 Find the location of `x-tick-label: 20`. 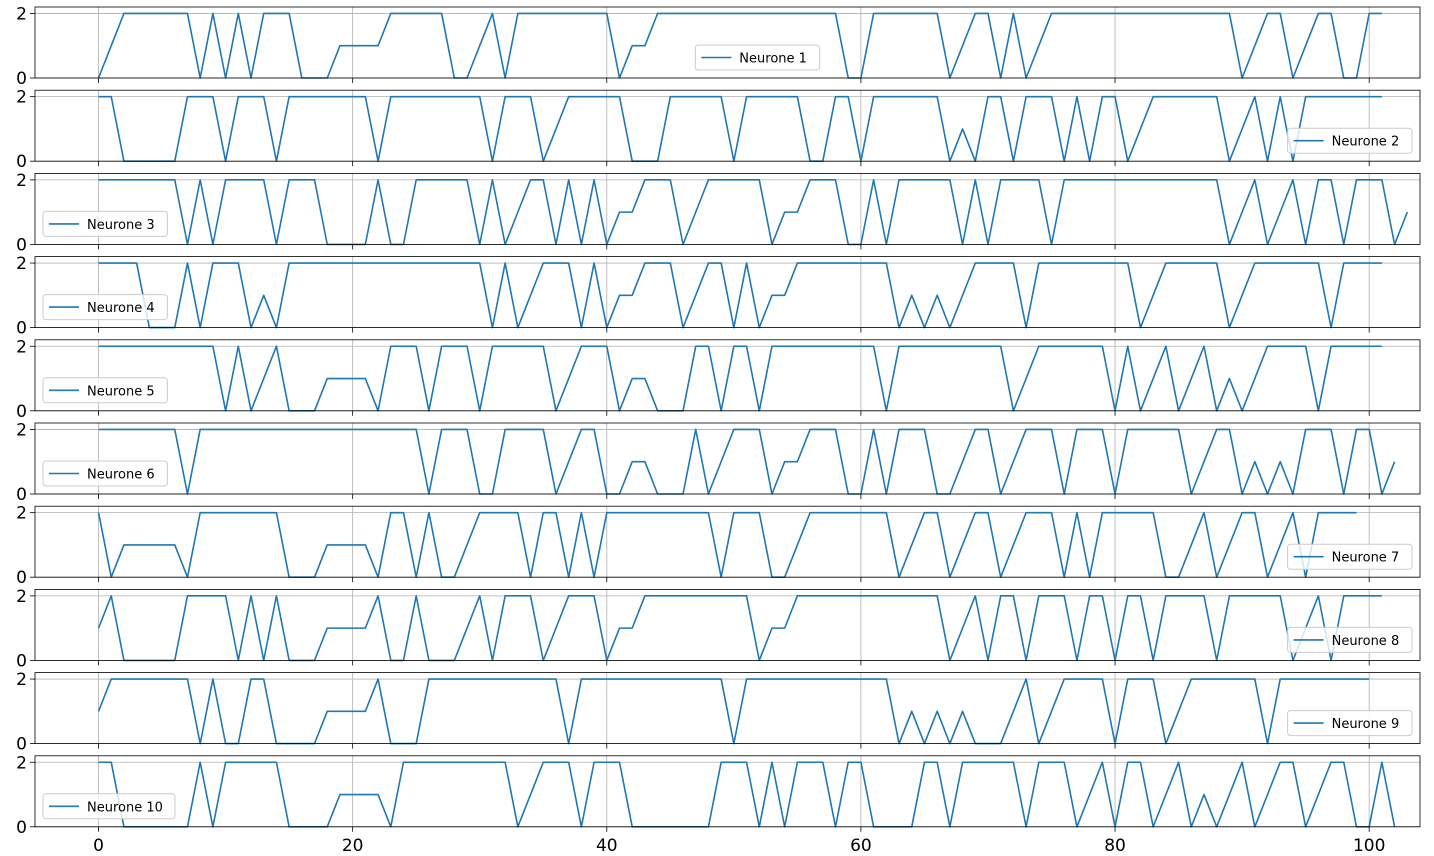

x-tick-label: 20 is located at coordinates (353, 846).